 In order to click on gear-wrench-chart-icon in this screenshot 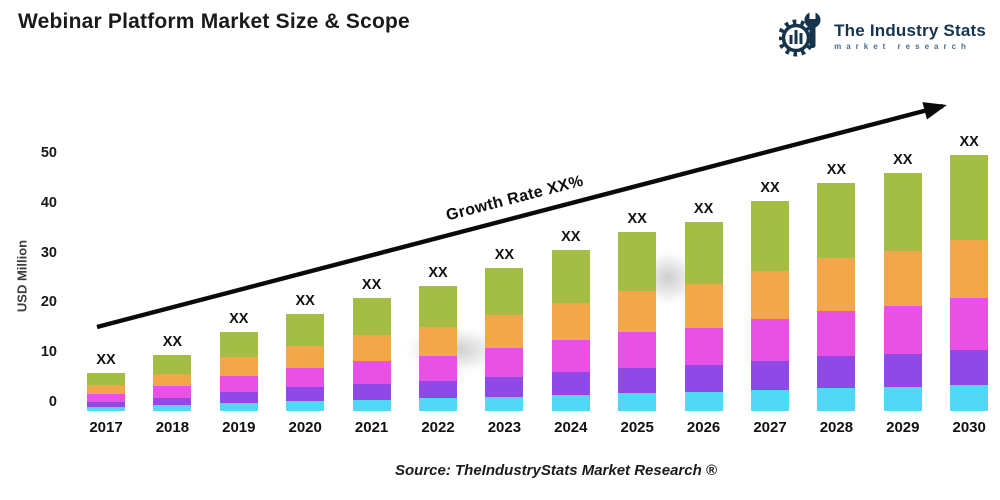, I will do `click(802, 35)`.